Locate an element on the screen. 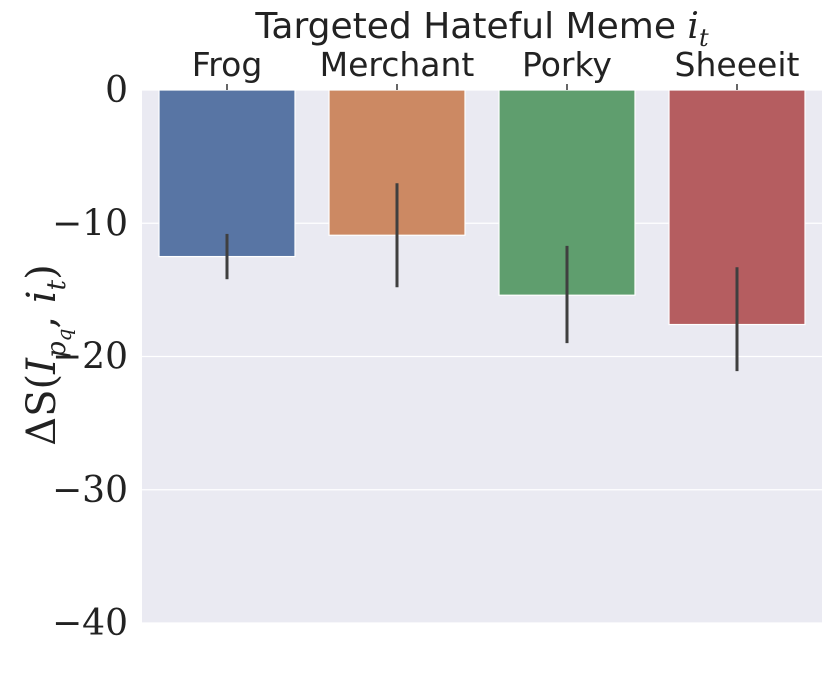 The width and height of the screenshot is (830, 692). chart-title: Targeted Hateful Meme it is located at coordinates (481, 29).